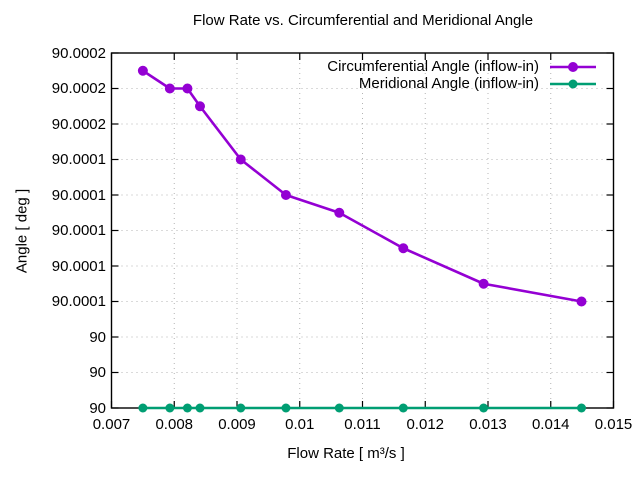 The image size is (640, 480). I want to click on legend-line-sample-meridional, so click(573, 83).